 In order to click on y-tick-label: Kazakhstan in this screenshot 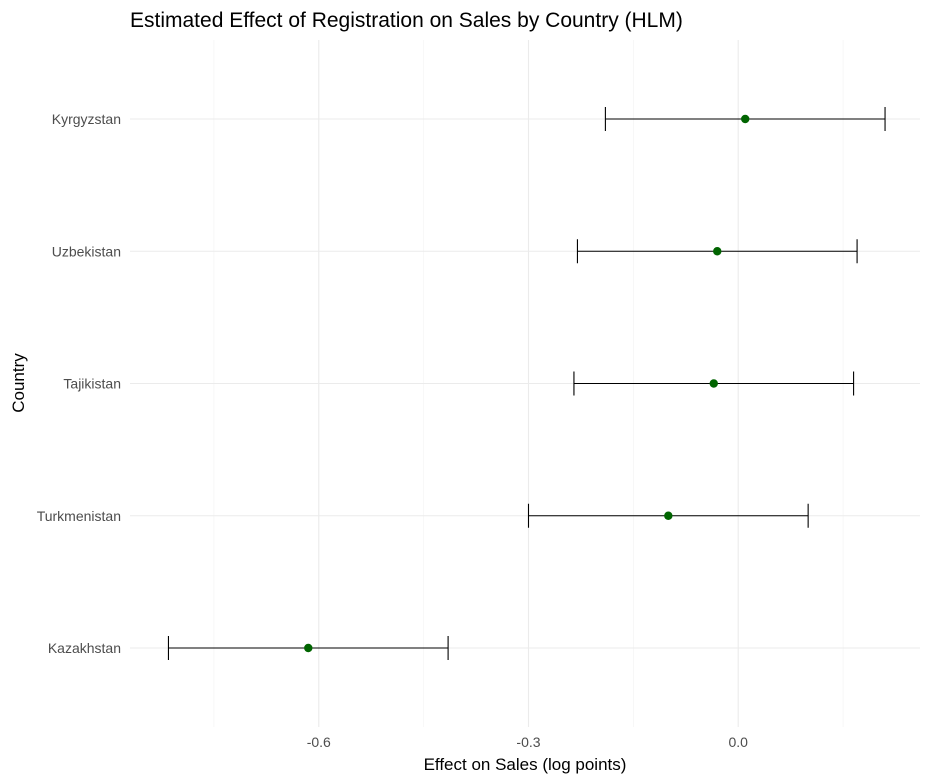, I will do `click(84, 648)`.